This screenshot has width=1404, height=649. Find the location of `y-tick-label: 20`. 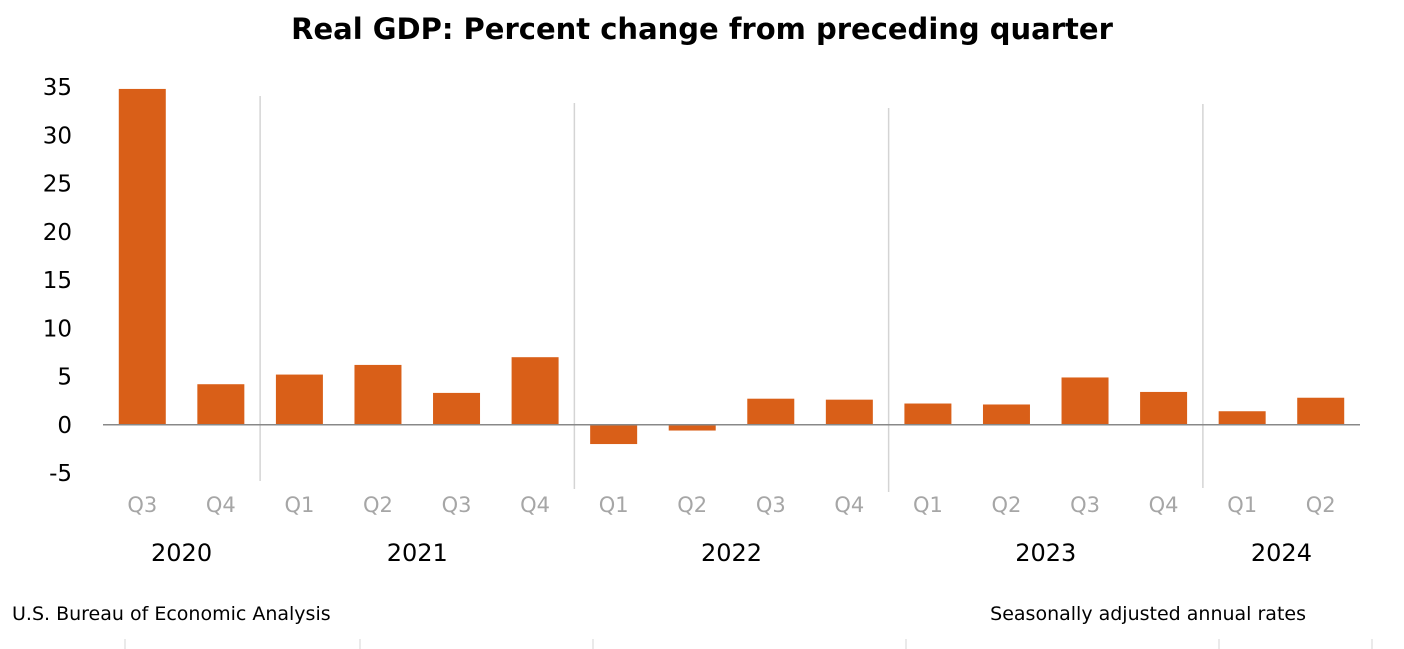

y-tick-label: 20 is located at coordinates (57, 233).